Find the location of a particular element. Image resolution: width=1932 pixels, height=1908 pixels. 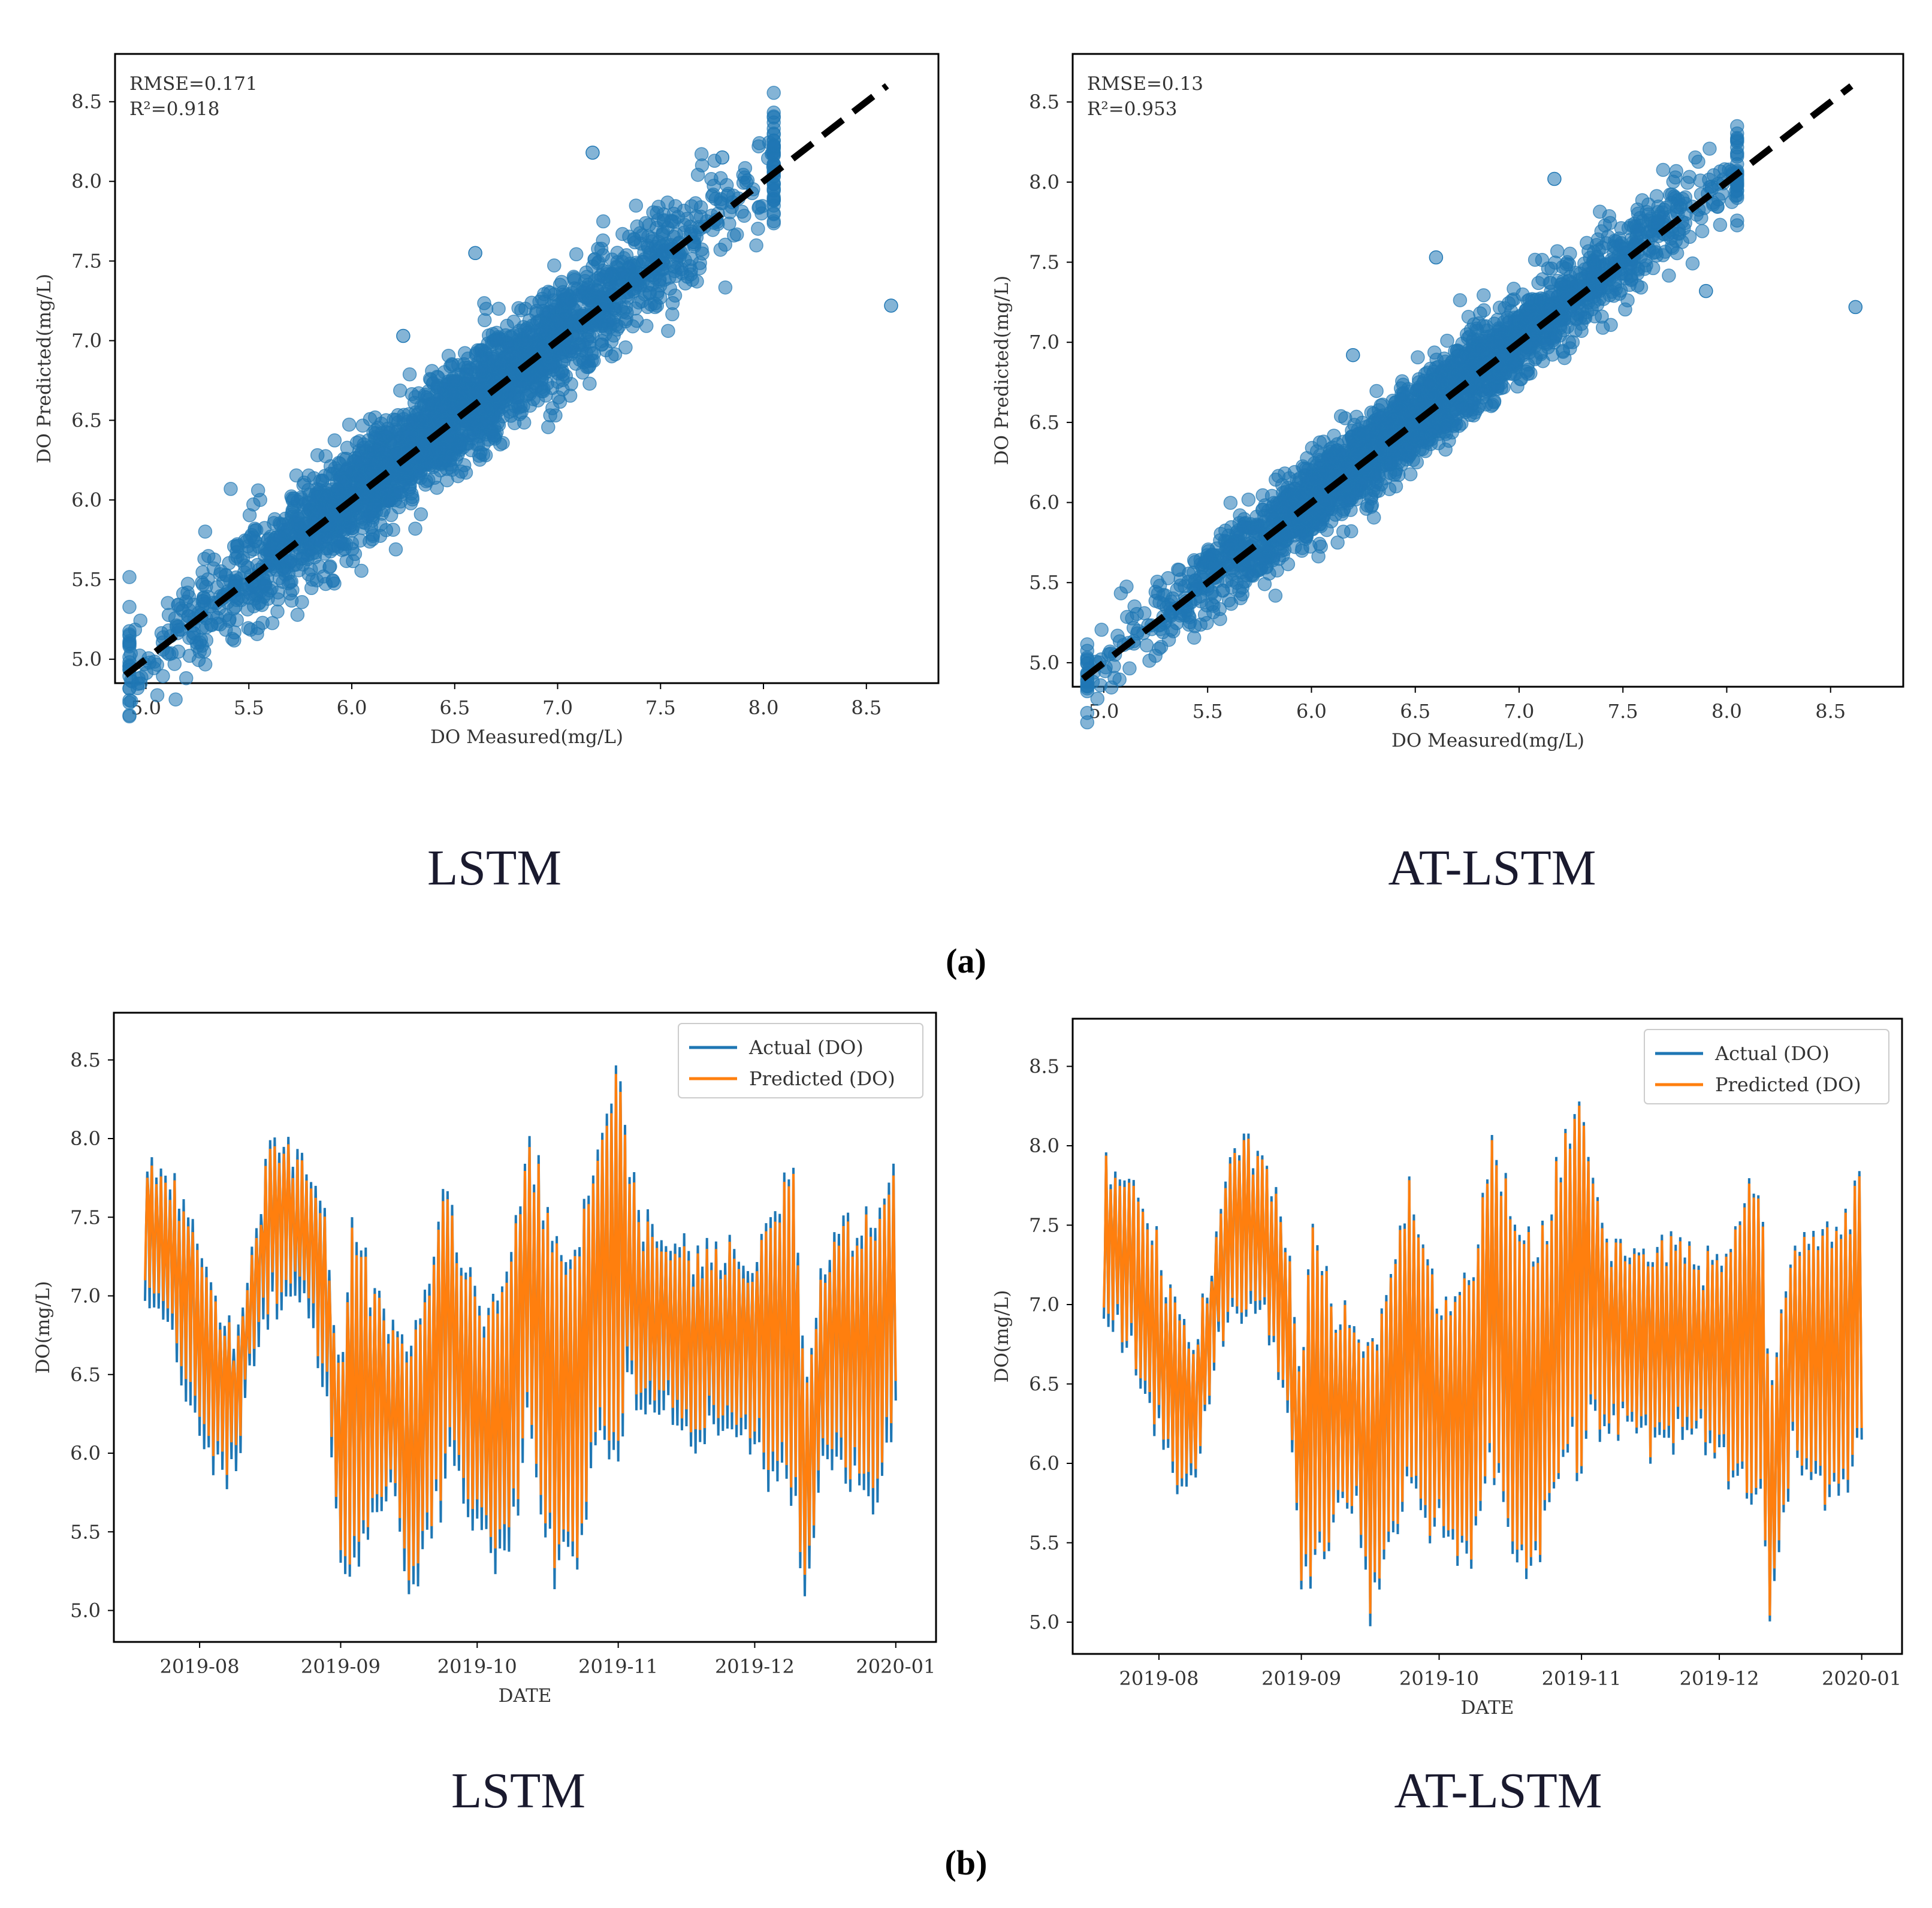

y-tick-label: 8.5 is located at coordinates (1044, 101).